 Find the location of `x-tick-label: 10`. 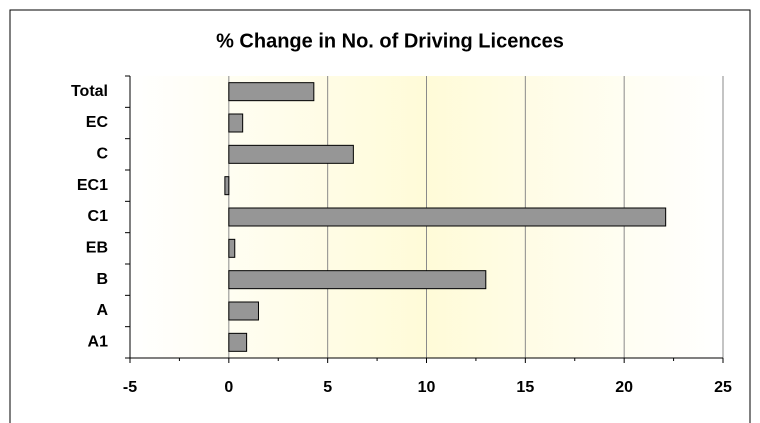

x-tick-label: 10 is located at coordinates (427, 387).